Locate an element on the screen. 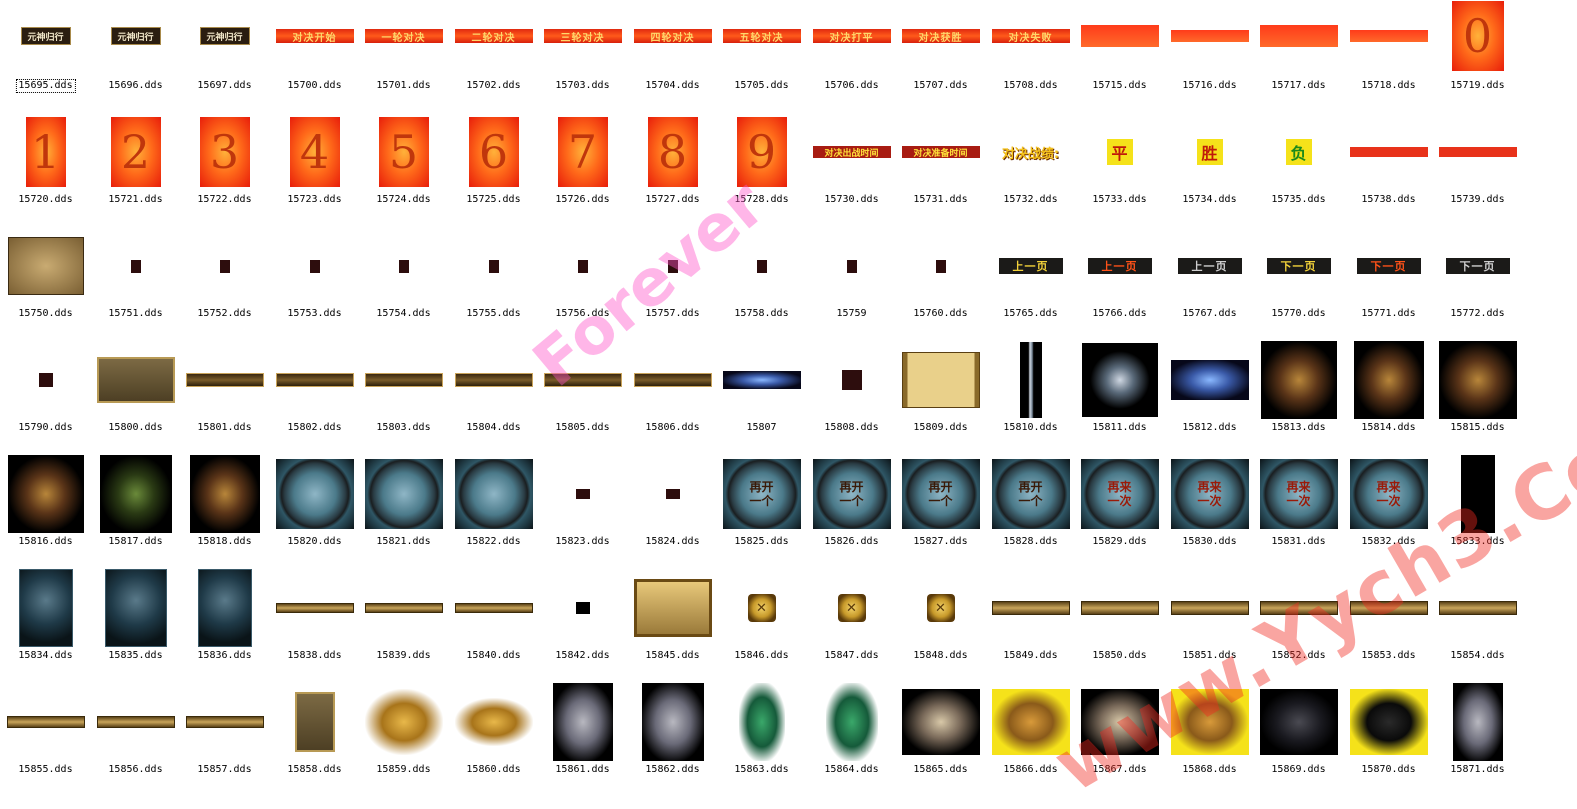 This screenshot has width=1577, height=809. thumbnail-image: 对决失败 is located at coordinates (1030, 36).